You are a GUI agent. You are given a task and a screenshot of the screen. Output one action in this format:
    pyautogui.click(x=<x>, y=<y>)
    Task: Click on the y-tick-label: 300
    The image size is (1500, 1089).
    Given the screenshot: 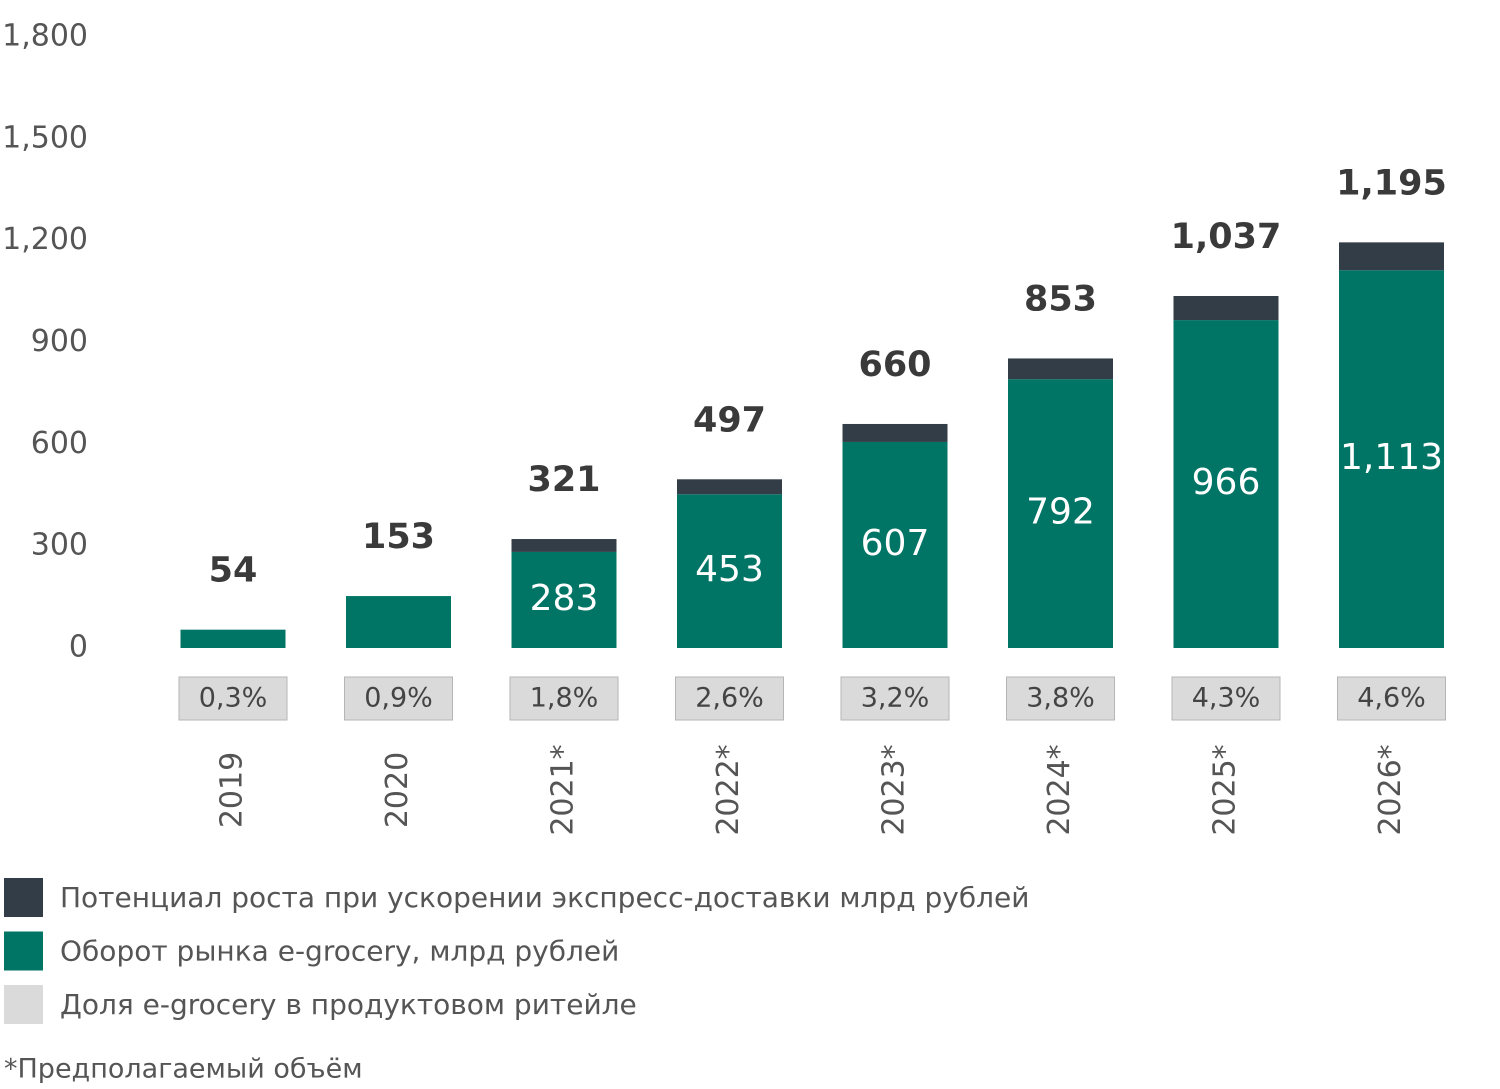 What is the action you would take?
    pyautogui.click(x=59, y=545)
    